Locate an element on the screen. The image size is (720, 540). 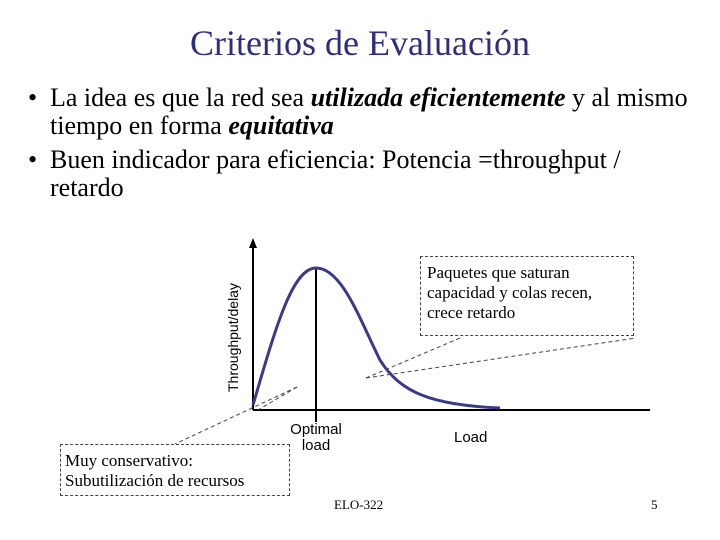
bullet-1-text-a: La idea es que la red sea is located at coordinates (180, 97).